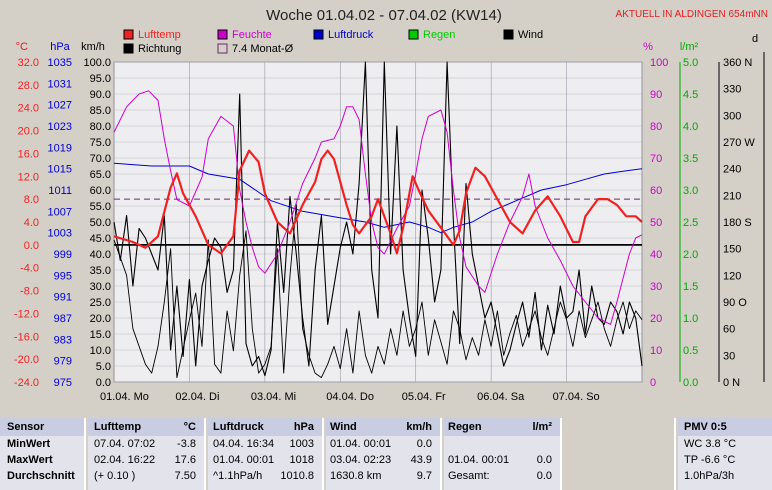 Image resolution: width=772 pixels, height=490 pixels. What do you see at coordinates (501, 397) in the screenshot?
I see `x-tick-label: 06.04. Sa` at bounding box center [501, 397].